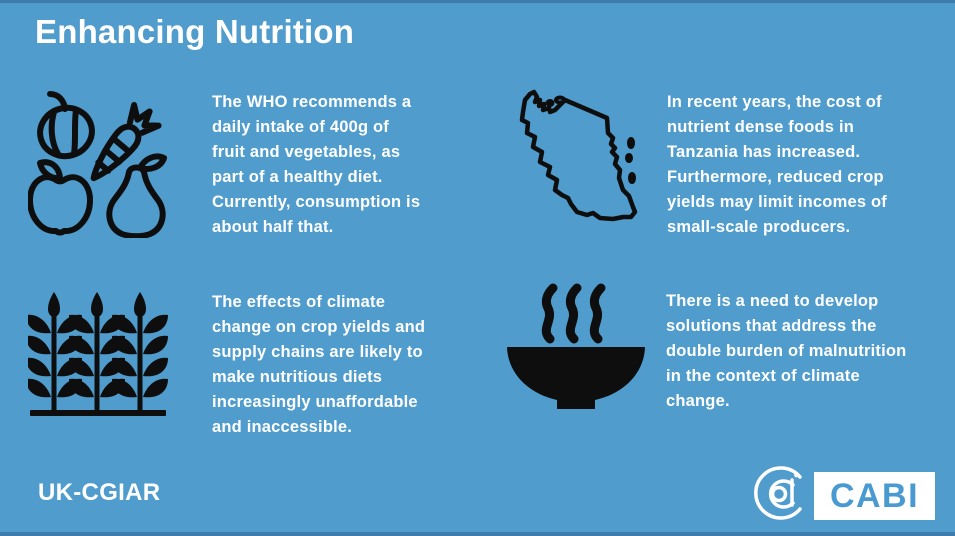  I want to click on cabi-logo-text: CABI, so click(874, 496).